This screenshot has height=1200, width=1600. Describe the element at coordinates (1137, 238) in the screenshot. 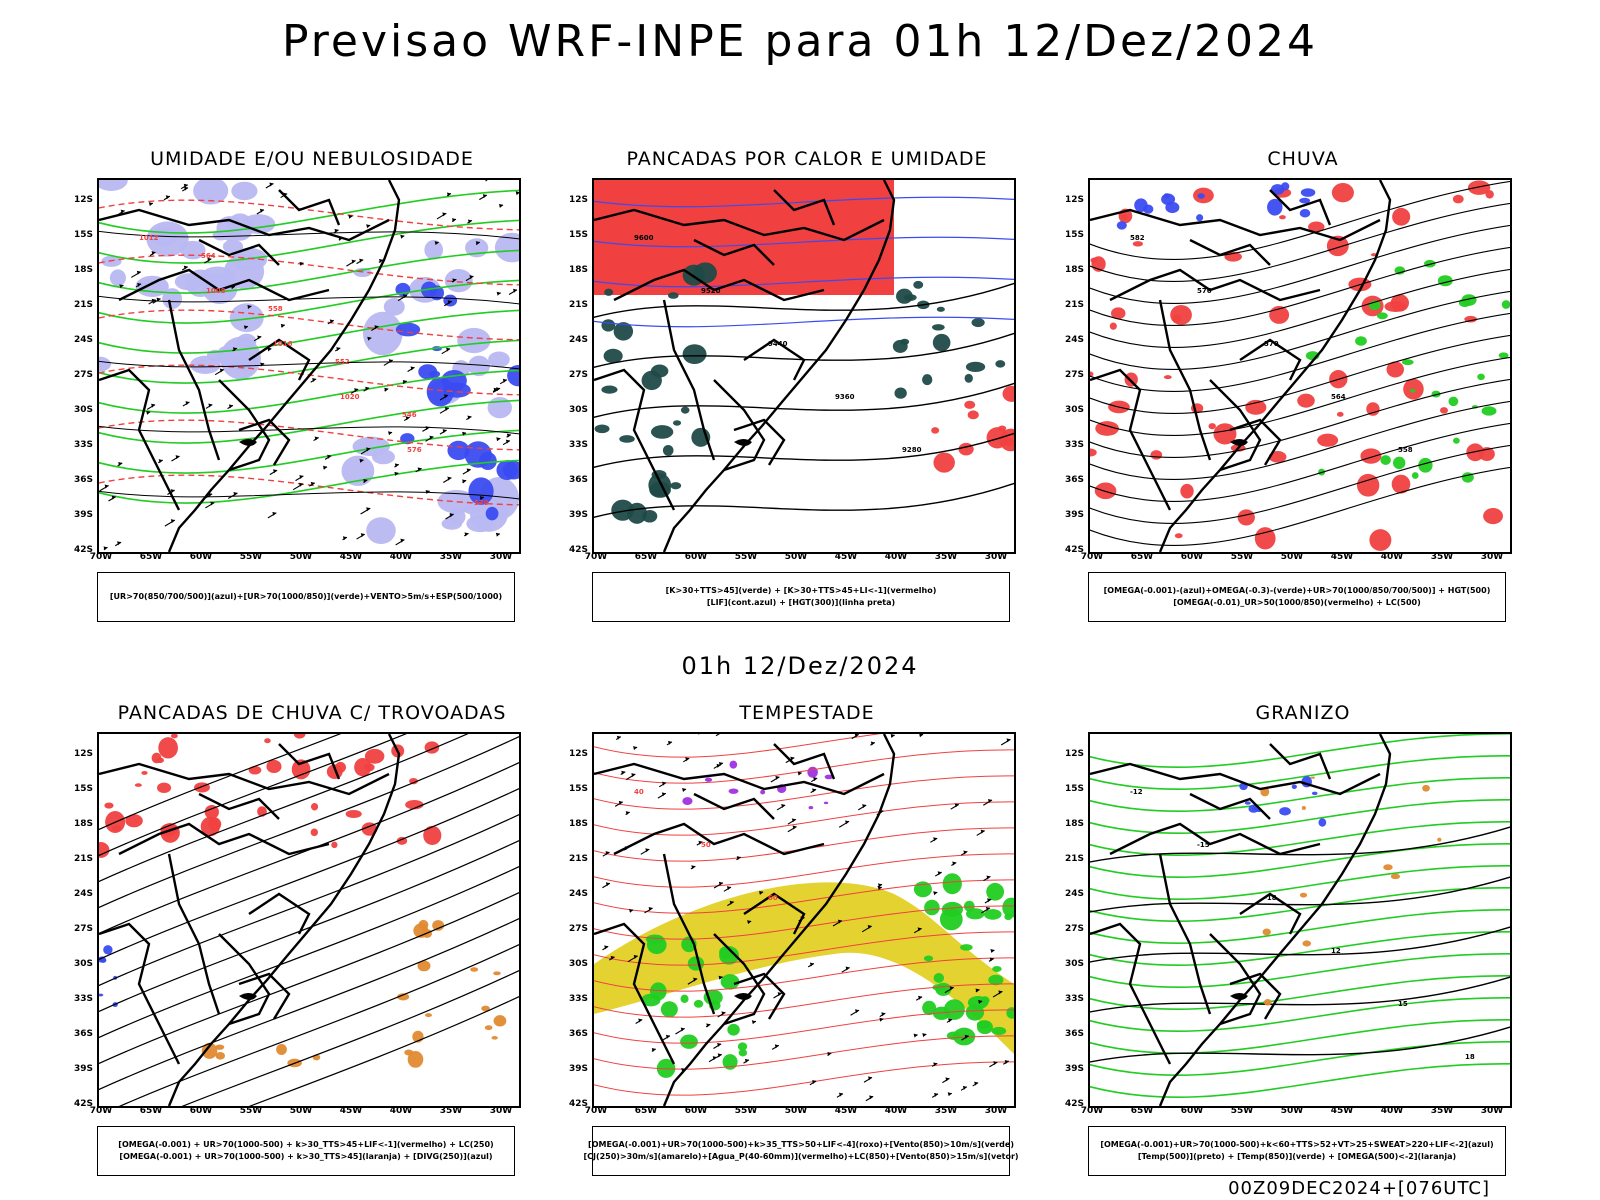

I see `contour-label: 582` at that location.